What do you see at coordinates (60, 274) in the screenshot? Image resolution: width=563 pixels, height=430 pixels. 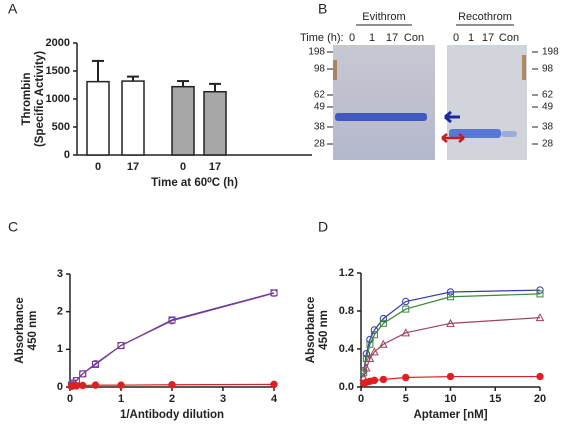 I see `y-tick-label: 3` at bounding box center [60, 274].